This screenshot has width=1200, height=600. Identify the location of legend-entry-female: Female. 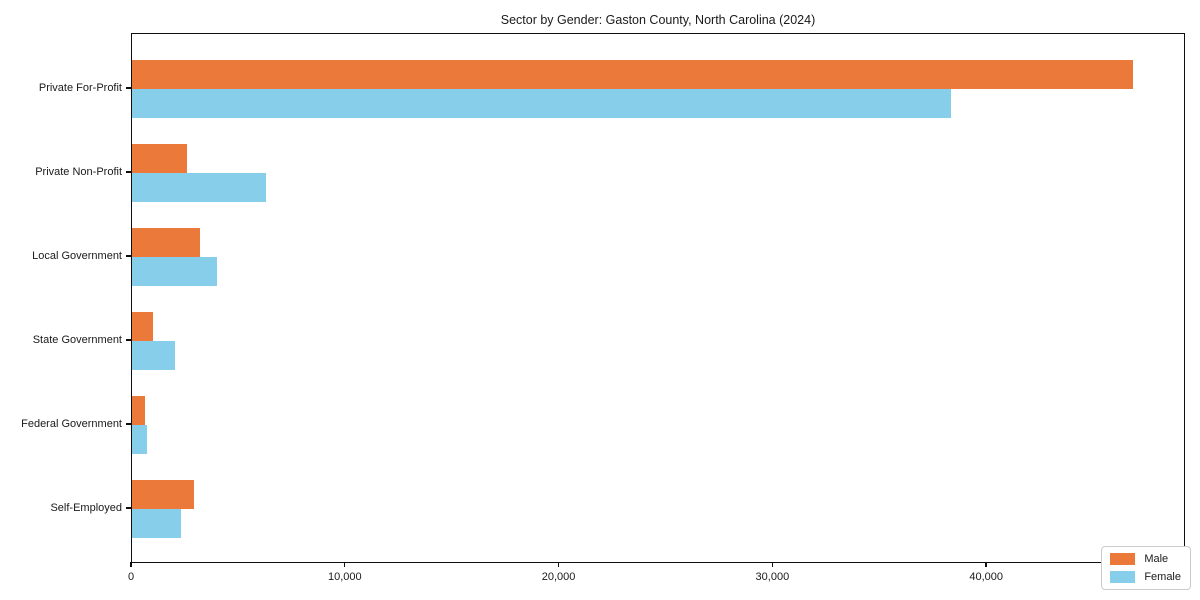
(1145, 577).